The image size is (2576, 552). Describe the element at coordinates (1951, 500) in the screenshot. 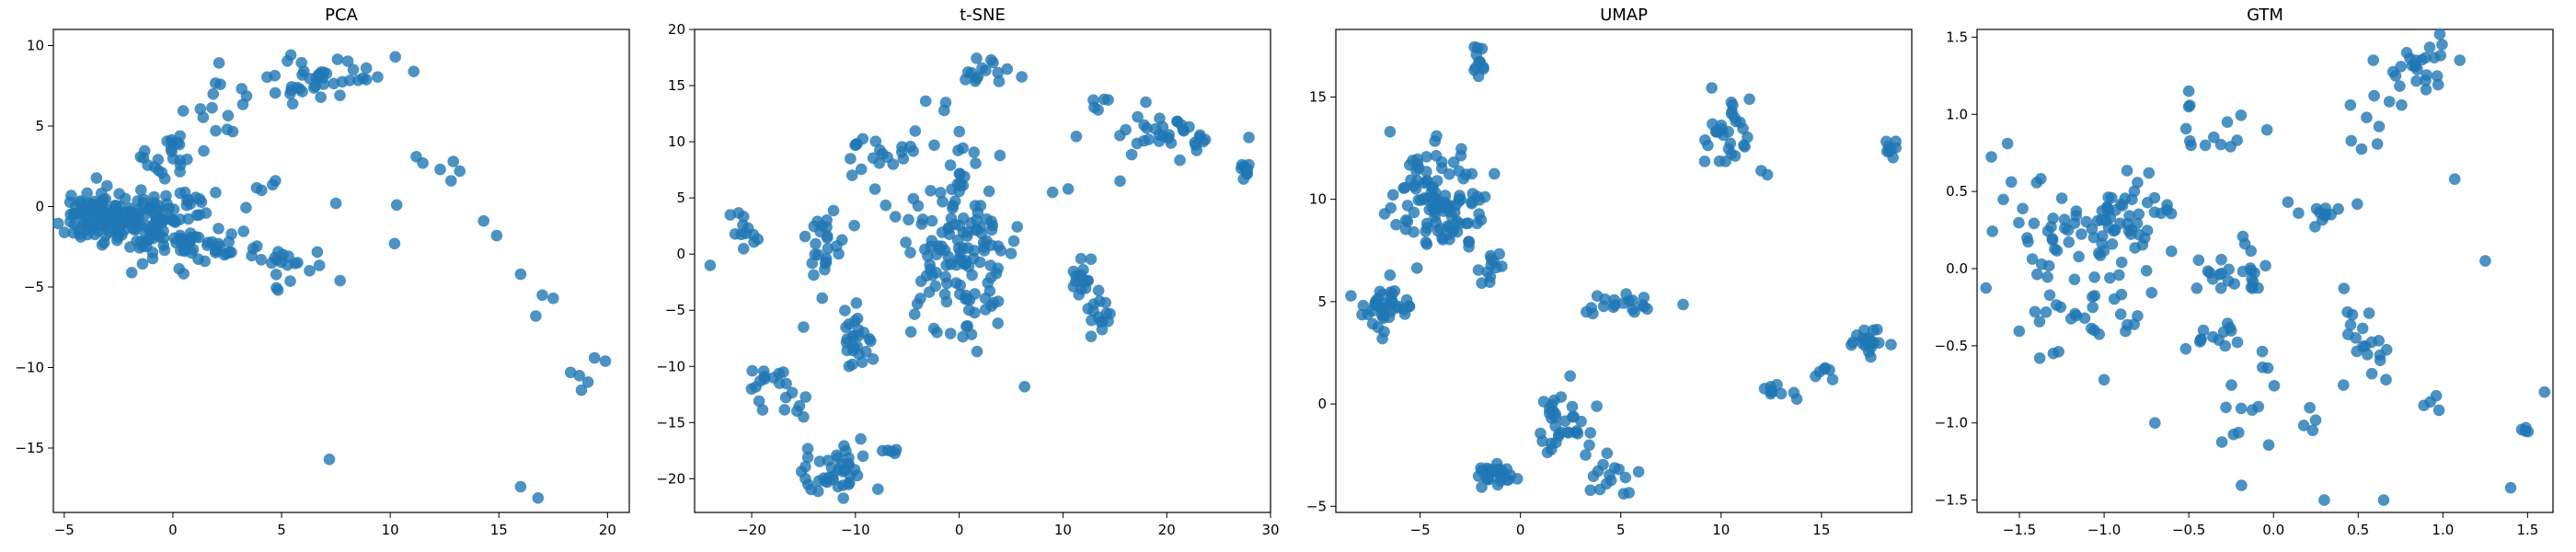

I see `y-tick-label: −1.5` at that location.